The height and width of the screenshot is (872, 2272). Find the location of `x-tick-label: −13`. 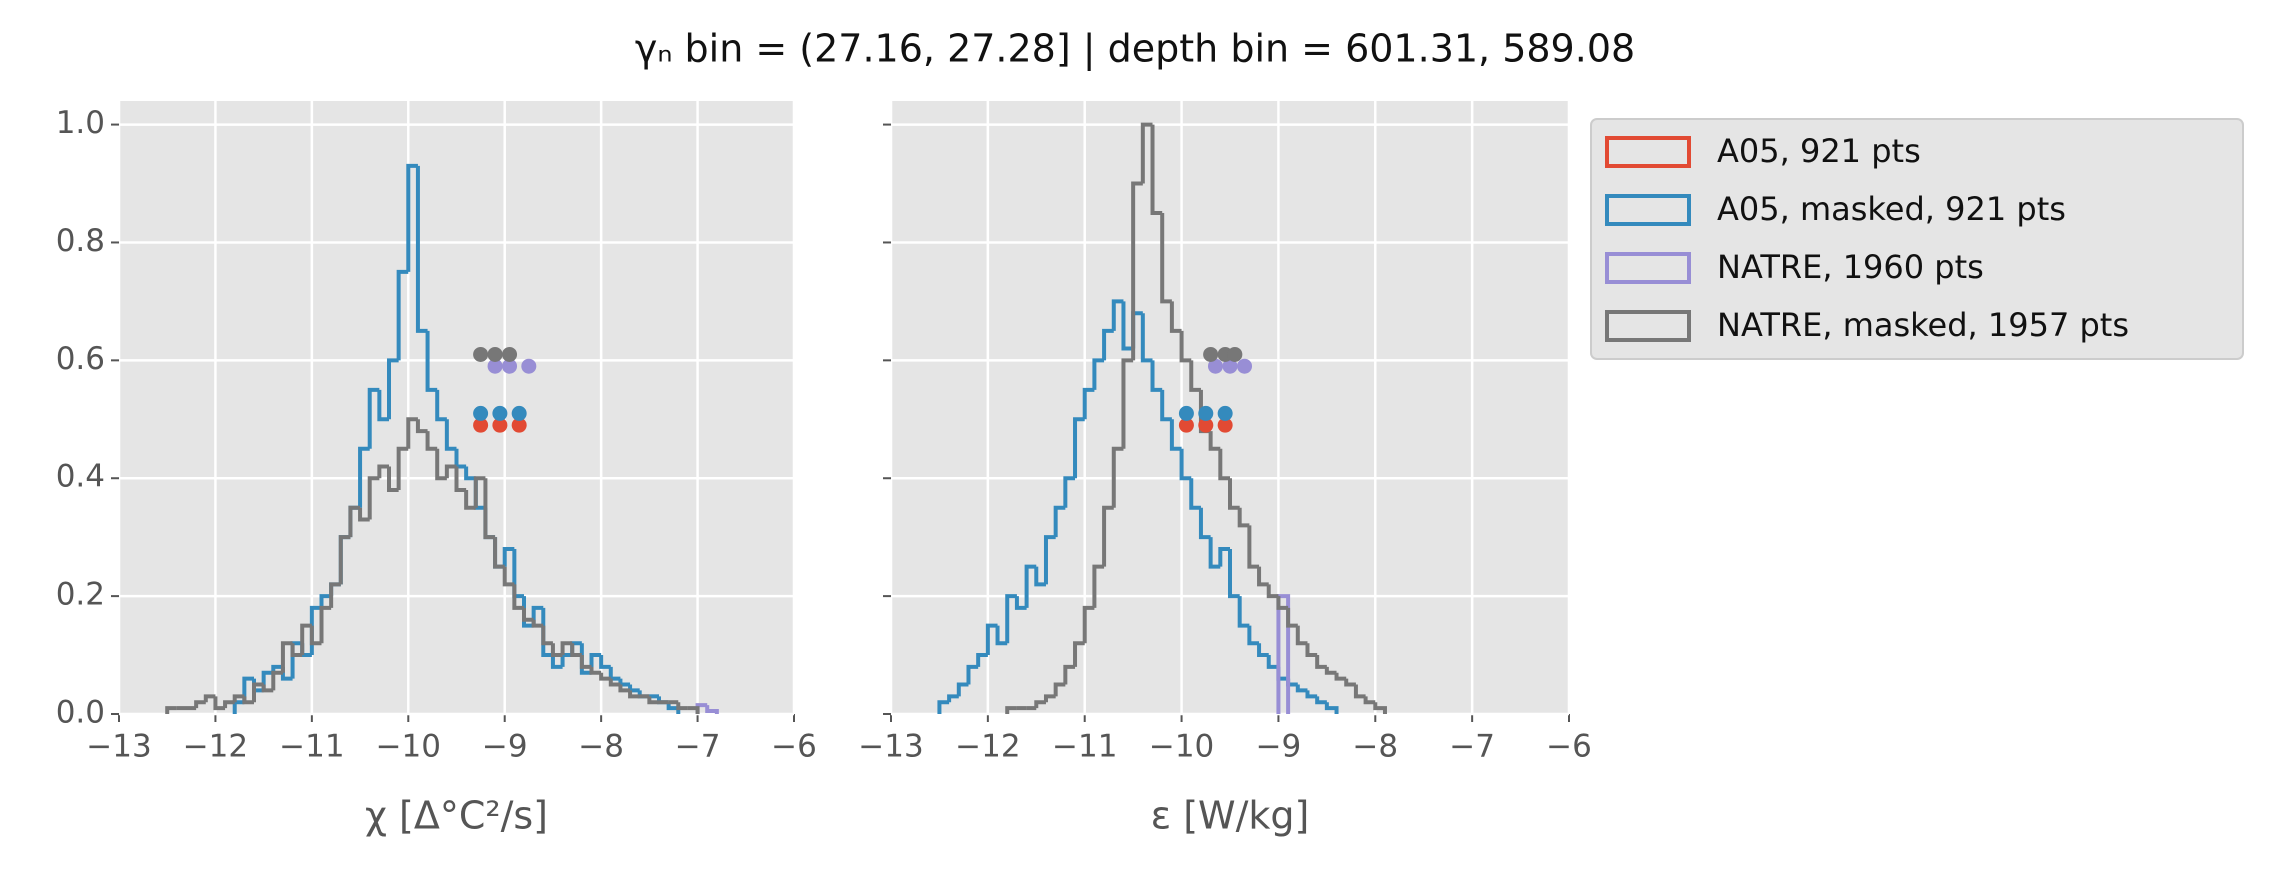

x-tick-label: −13 is located at coordinates (118, 747).